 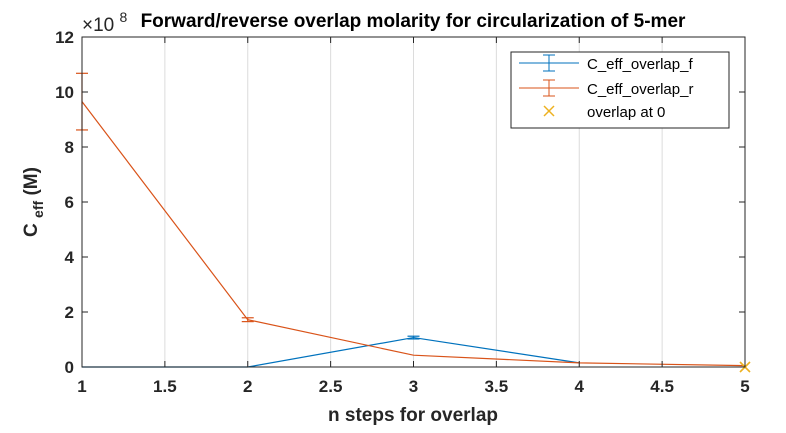 I want to click on legend-label-overlap: overlap at 0, so click(x=626, y=112).